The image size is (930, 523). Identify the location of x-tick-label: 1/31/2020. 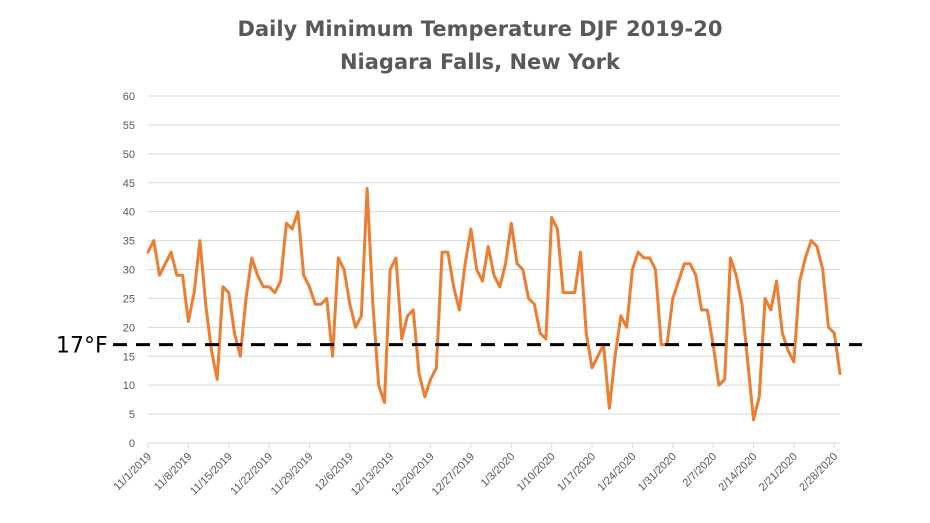
(657, 472).